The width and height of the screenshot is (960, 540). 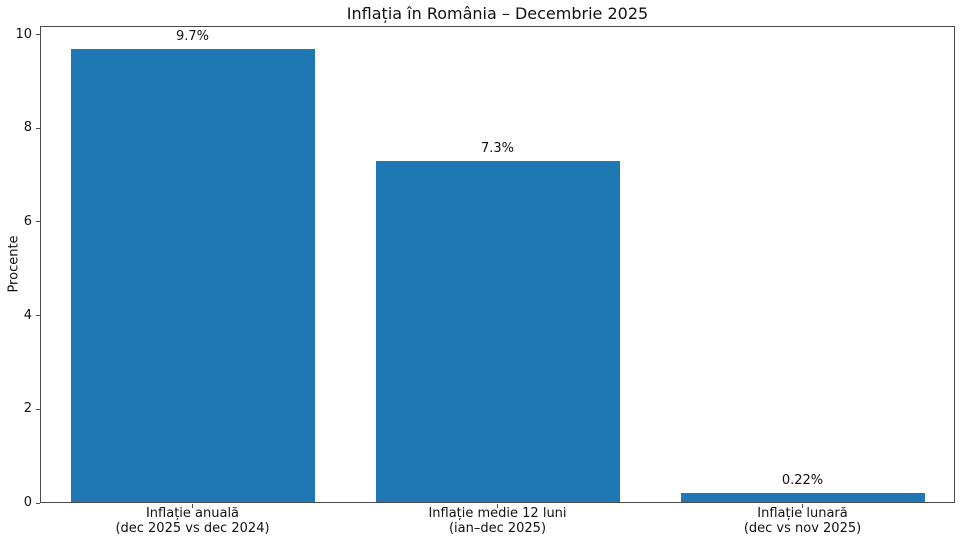 I want to click on y-axis-label: Procente, so click(x=14, y=264).